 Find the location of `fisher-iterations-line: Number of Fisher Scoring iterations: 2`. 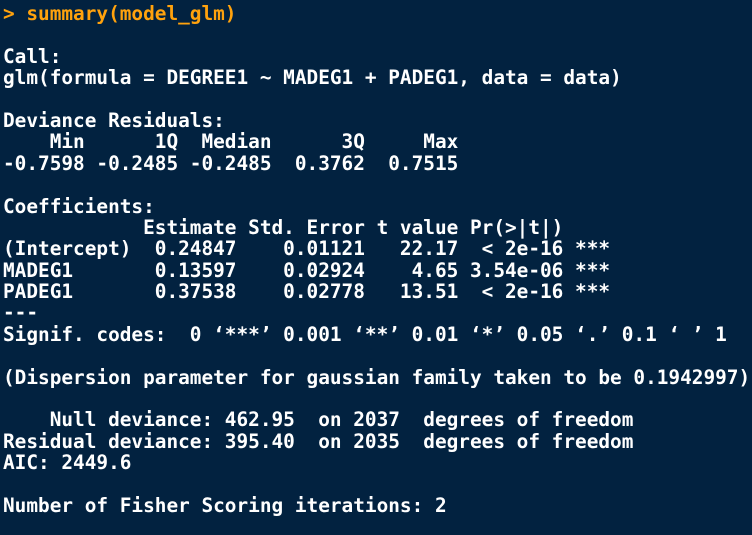

fisher-iterations-line: Number of Fisher Scoring iterations: 2 is located at coordinates (225, 505).